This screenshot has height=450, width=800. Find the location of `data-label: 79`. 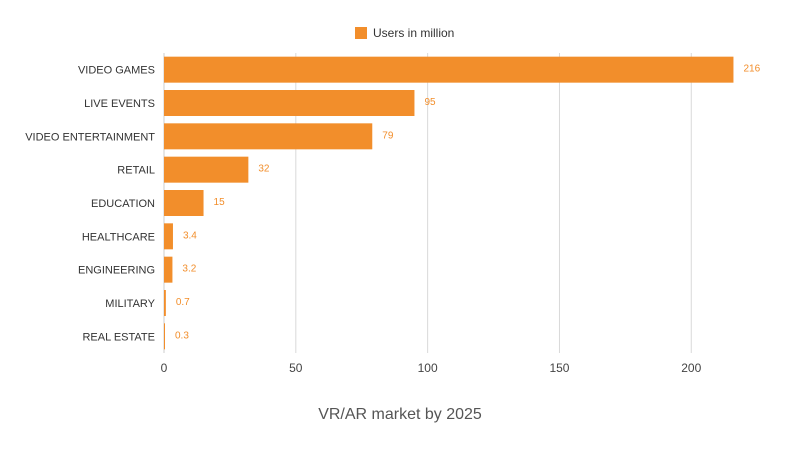

data-label: 79 is located at coordinates (388, 135).